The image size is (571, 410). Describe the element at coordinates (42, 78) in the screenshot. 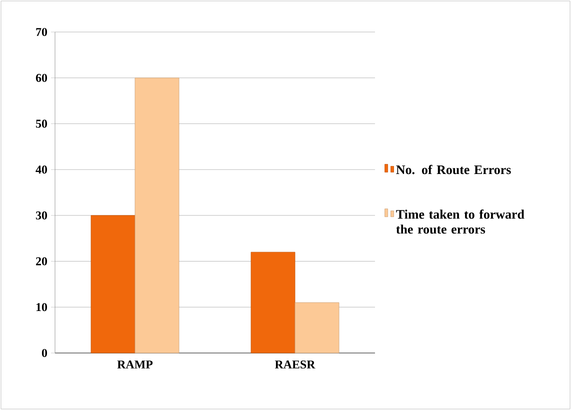

I see `y-tick-label: 60` at that location.